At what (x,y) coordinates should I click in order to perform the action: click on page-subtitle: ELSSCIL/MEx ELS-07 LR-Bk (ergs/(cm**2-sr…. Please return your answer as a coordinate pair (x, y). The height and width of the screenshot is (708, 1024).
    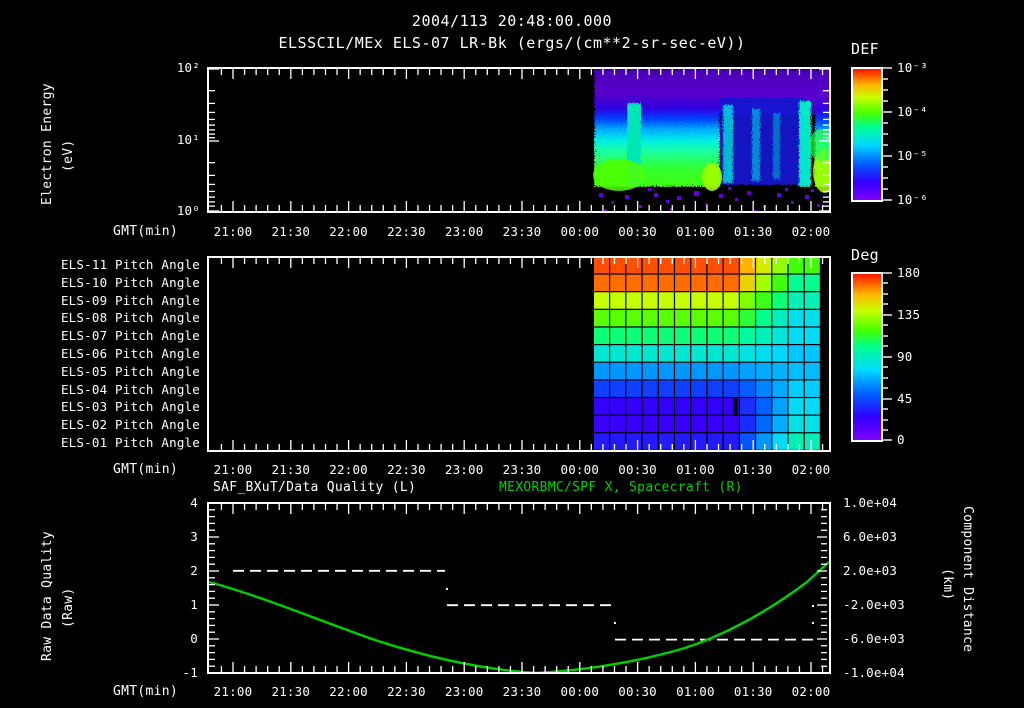
    Looking at the image, I should click on (512, 43).